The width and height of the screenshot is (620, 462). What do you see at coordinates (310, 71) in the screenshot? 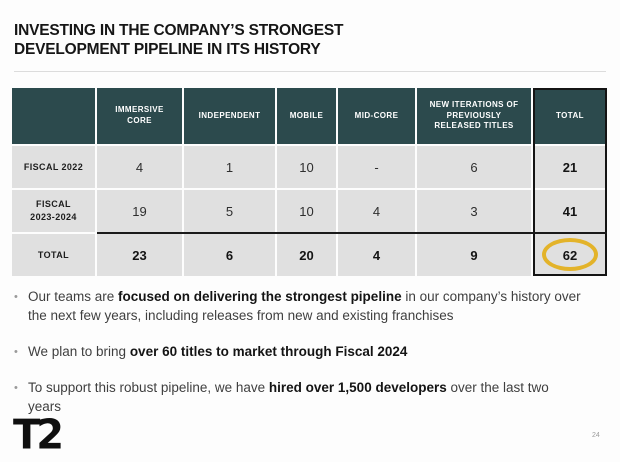
I see `title-divider` at bounding box center [310, 71].